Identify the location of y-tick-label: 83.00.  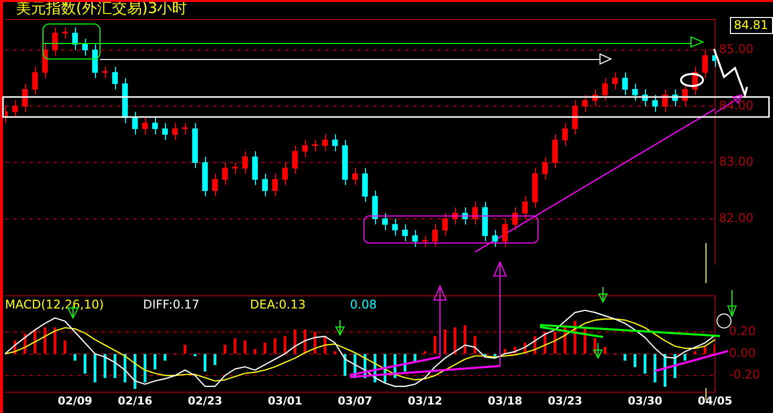
(736, 161).